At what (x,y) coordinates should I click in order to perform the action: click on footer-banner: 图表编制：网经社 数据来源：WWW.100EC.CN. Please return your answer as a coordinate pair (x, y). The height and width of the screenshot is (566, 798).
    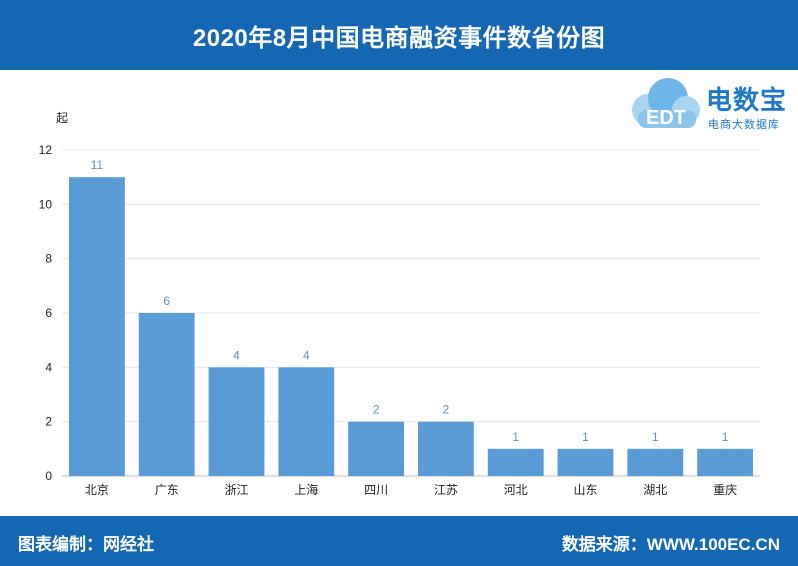
    Looking at the image, I should click on (399, 541).